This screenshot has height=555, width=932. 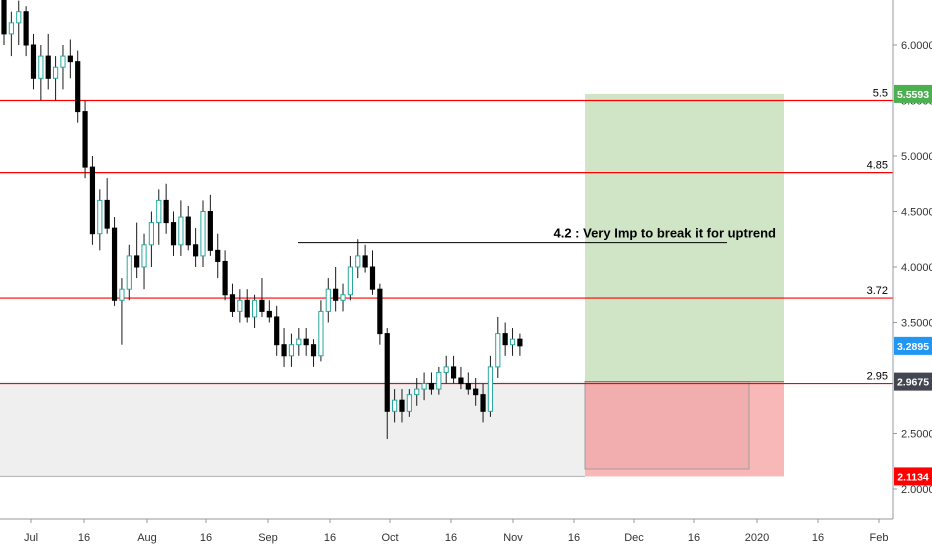 I want to click on time-tick-label: Aug, so click(x=147, y=538).